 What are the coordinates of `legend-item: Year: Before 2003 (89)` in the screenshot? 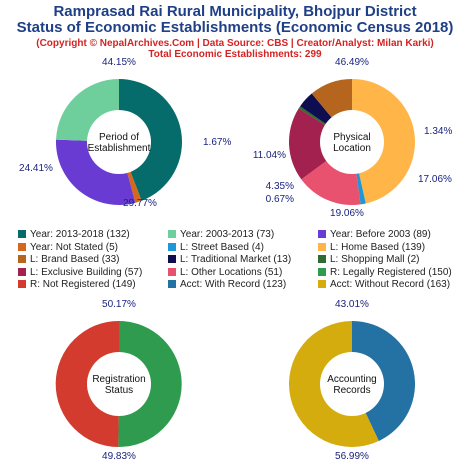 It's located at (374, 234).